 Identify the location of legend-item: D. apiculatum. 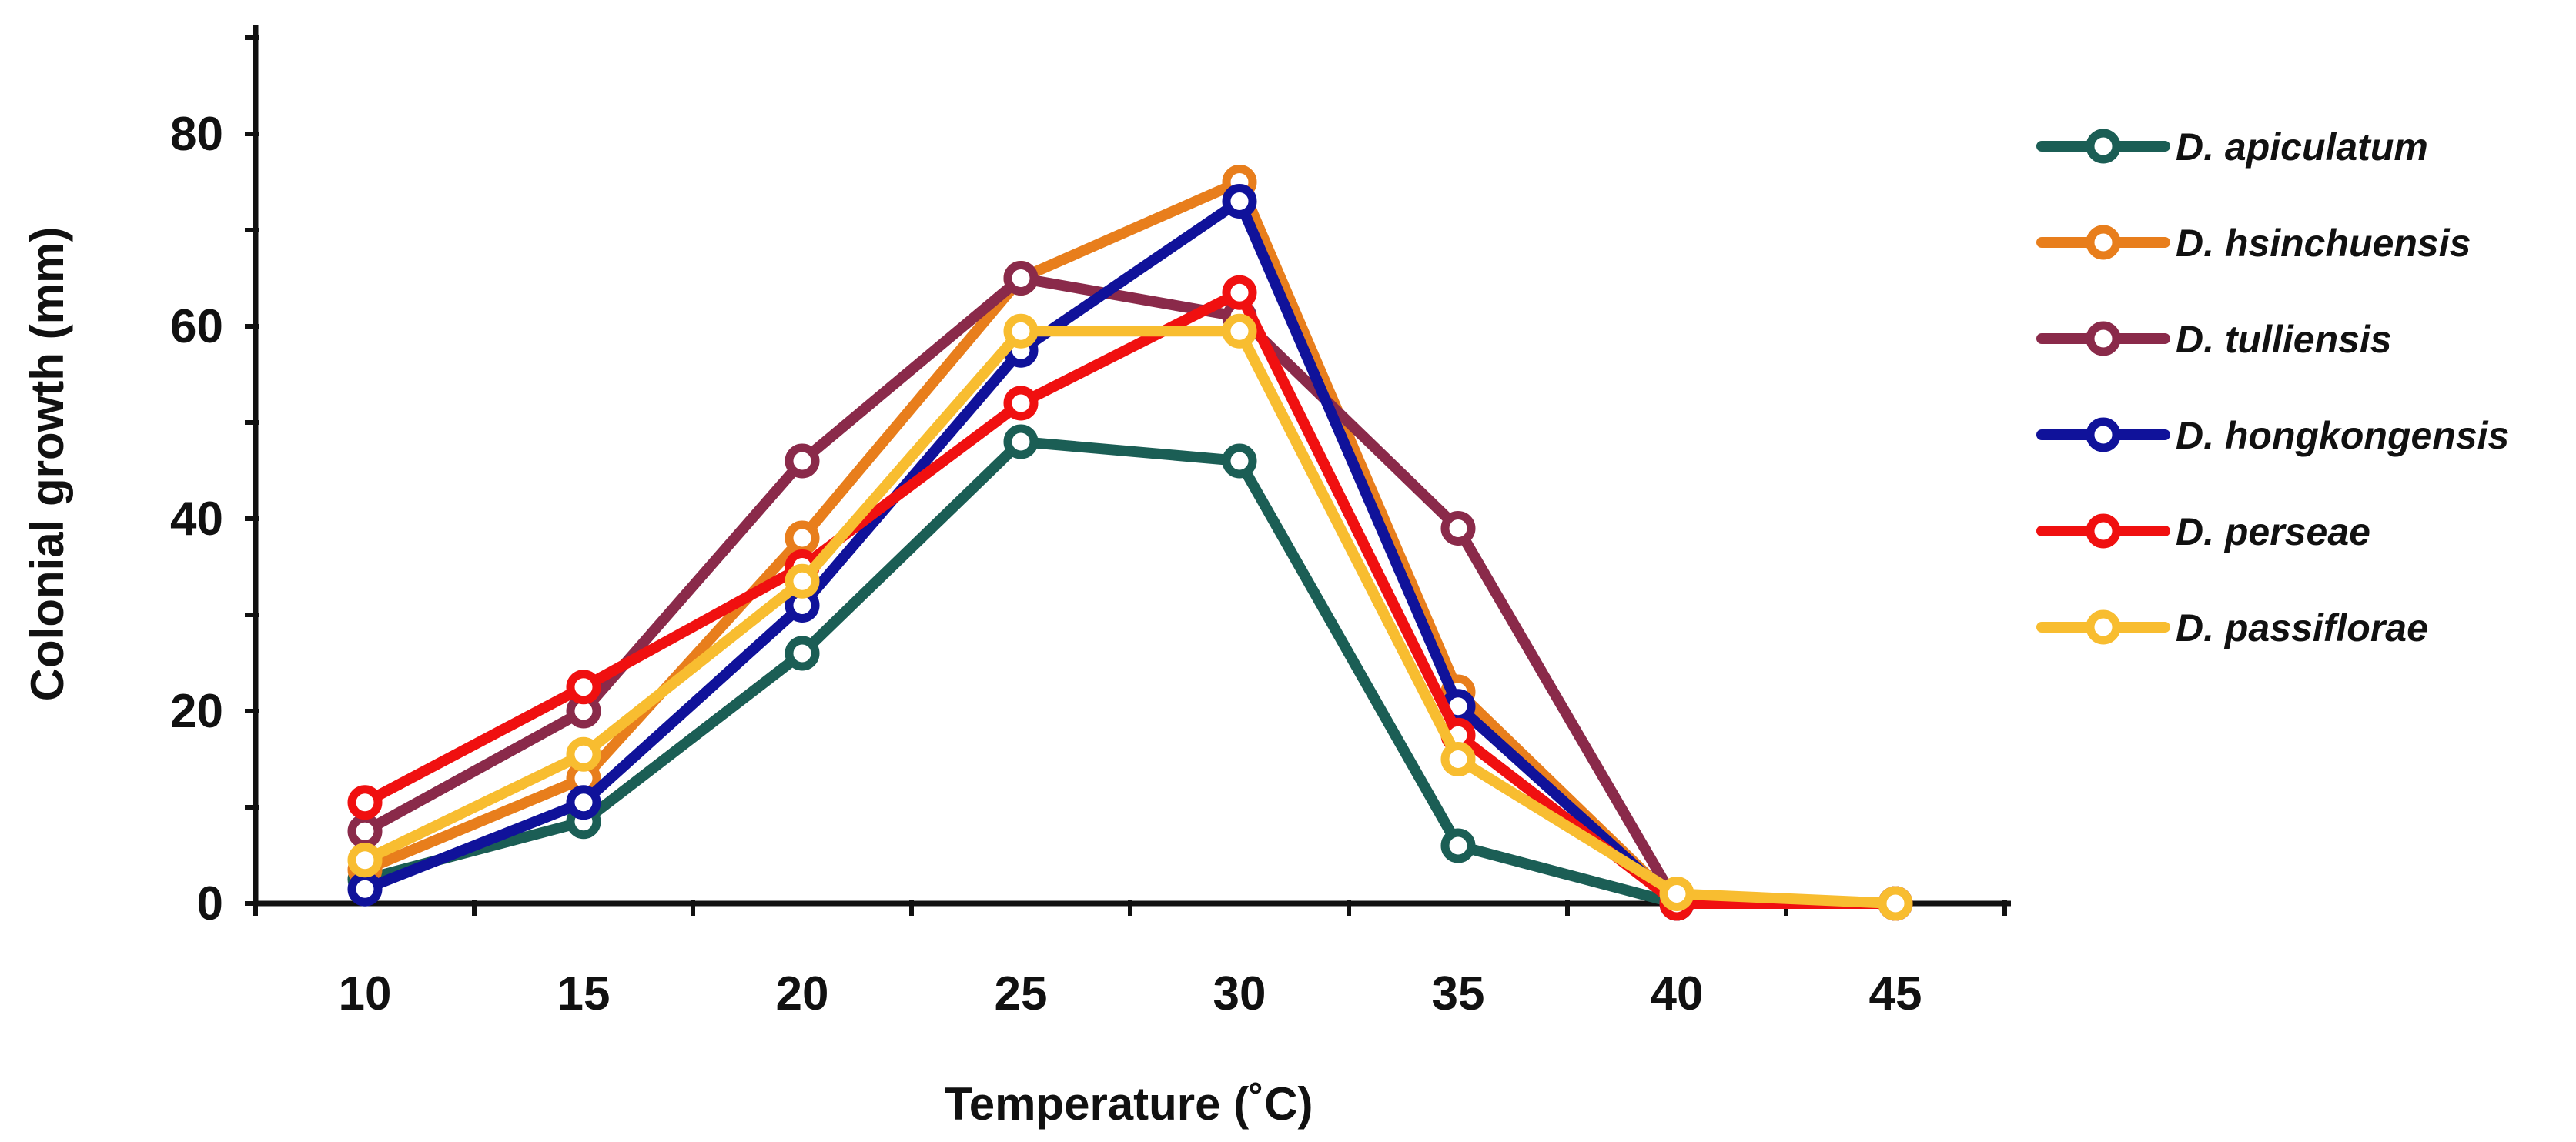
(2232, 147).